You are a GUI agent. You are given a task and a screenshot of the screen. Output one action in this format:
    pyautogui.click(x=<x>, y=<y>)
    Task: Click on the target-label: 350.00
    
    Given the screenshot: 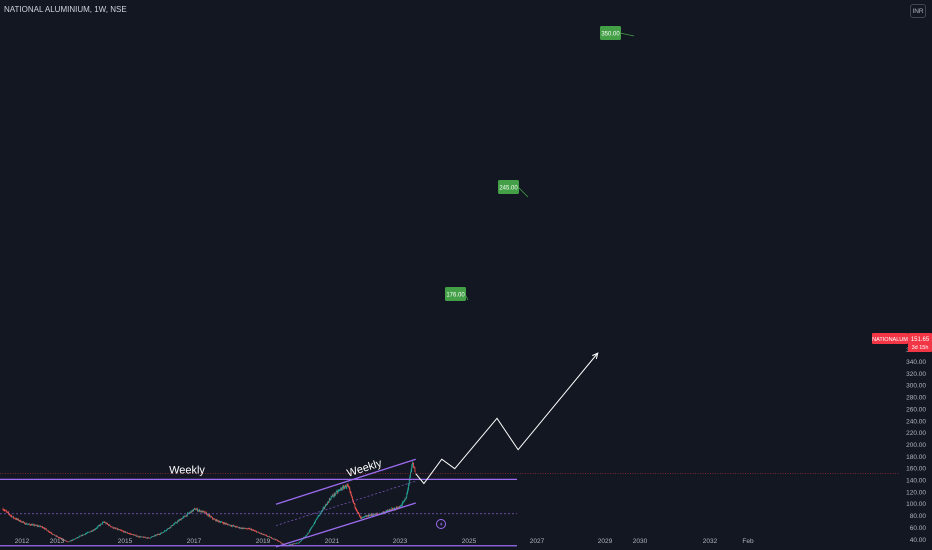 What is the action you would take?
    pyautogui.click(x=617, y=33)
    